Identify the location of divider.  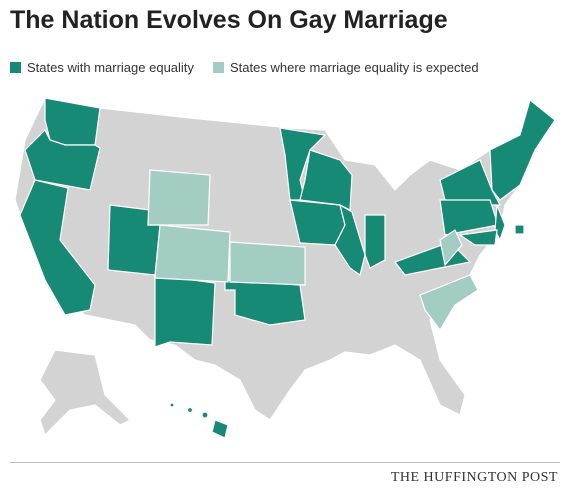
(285, 462).